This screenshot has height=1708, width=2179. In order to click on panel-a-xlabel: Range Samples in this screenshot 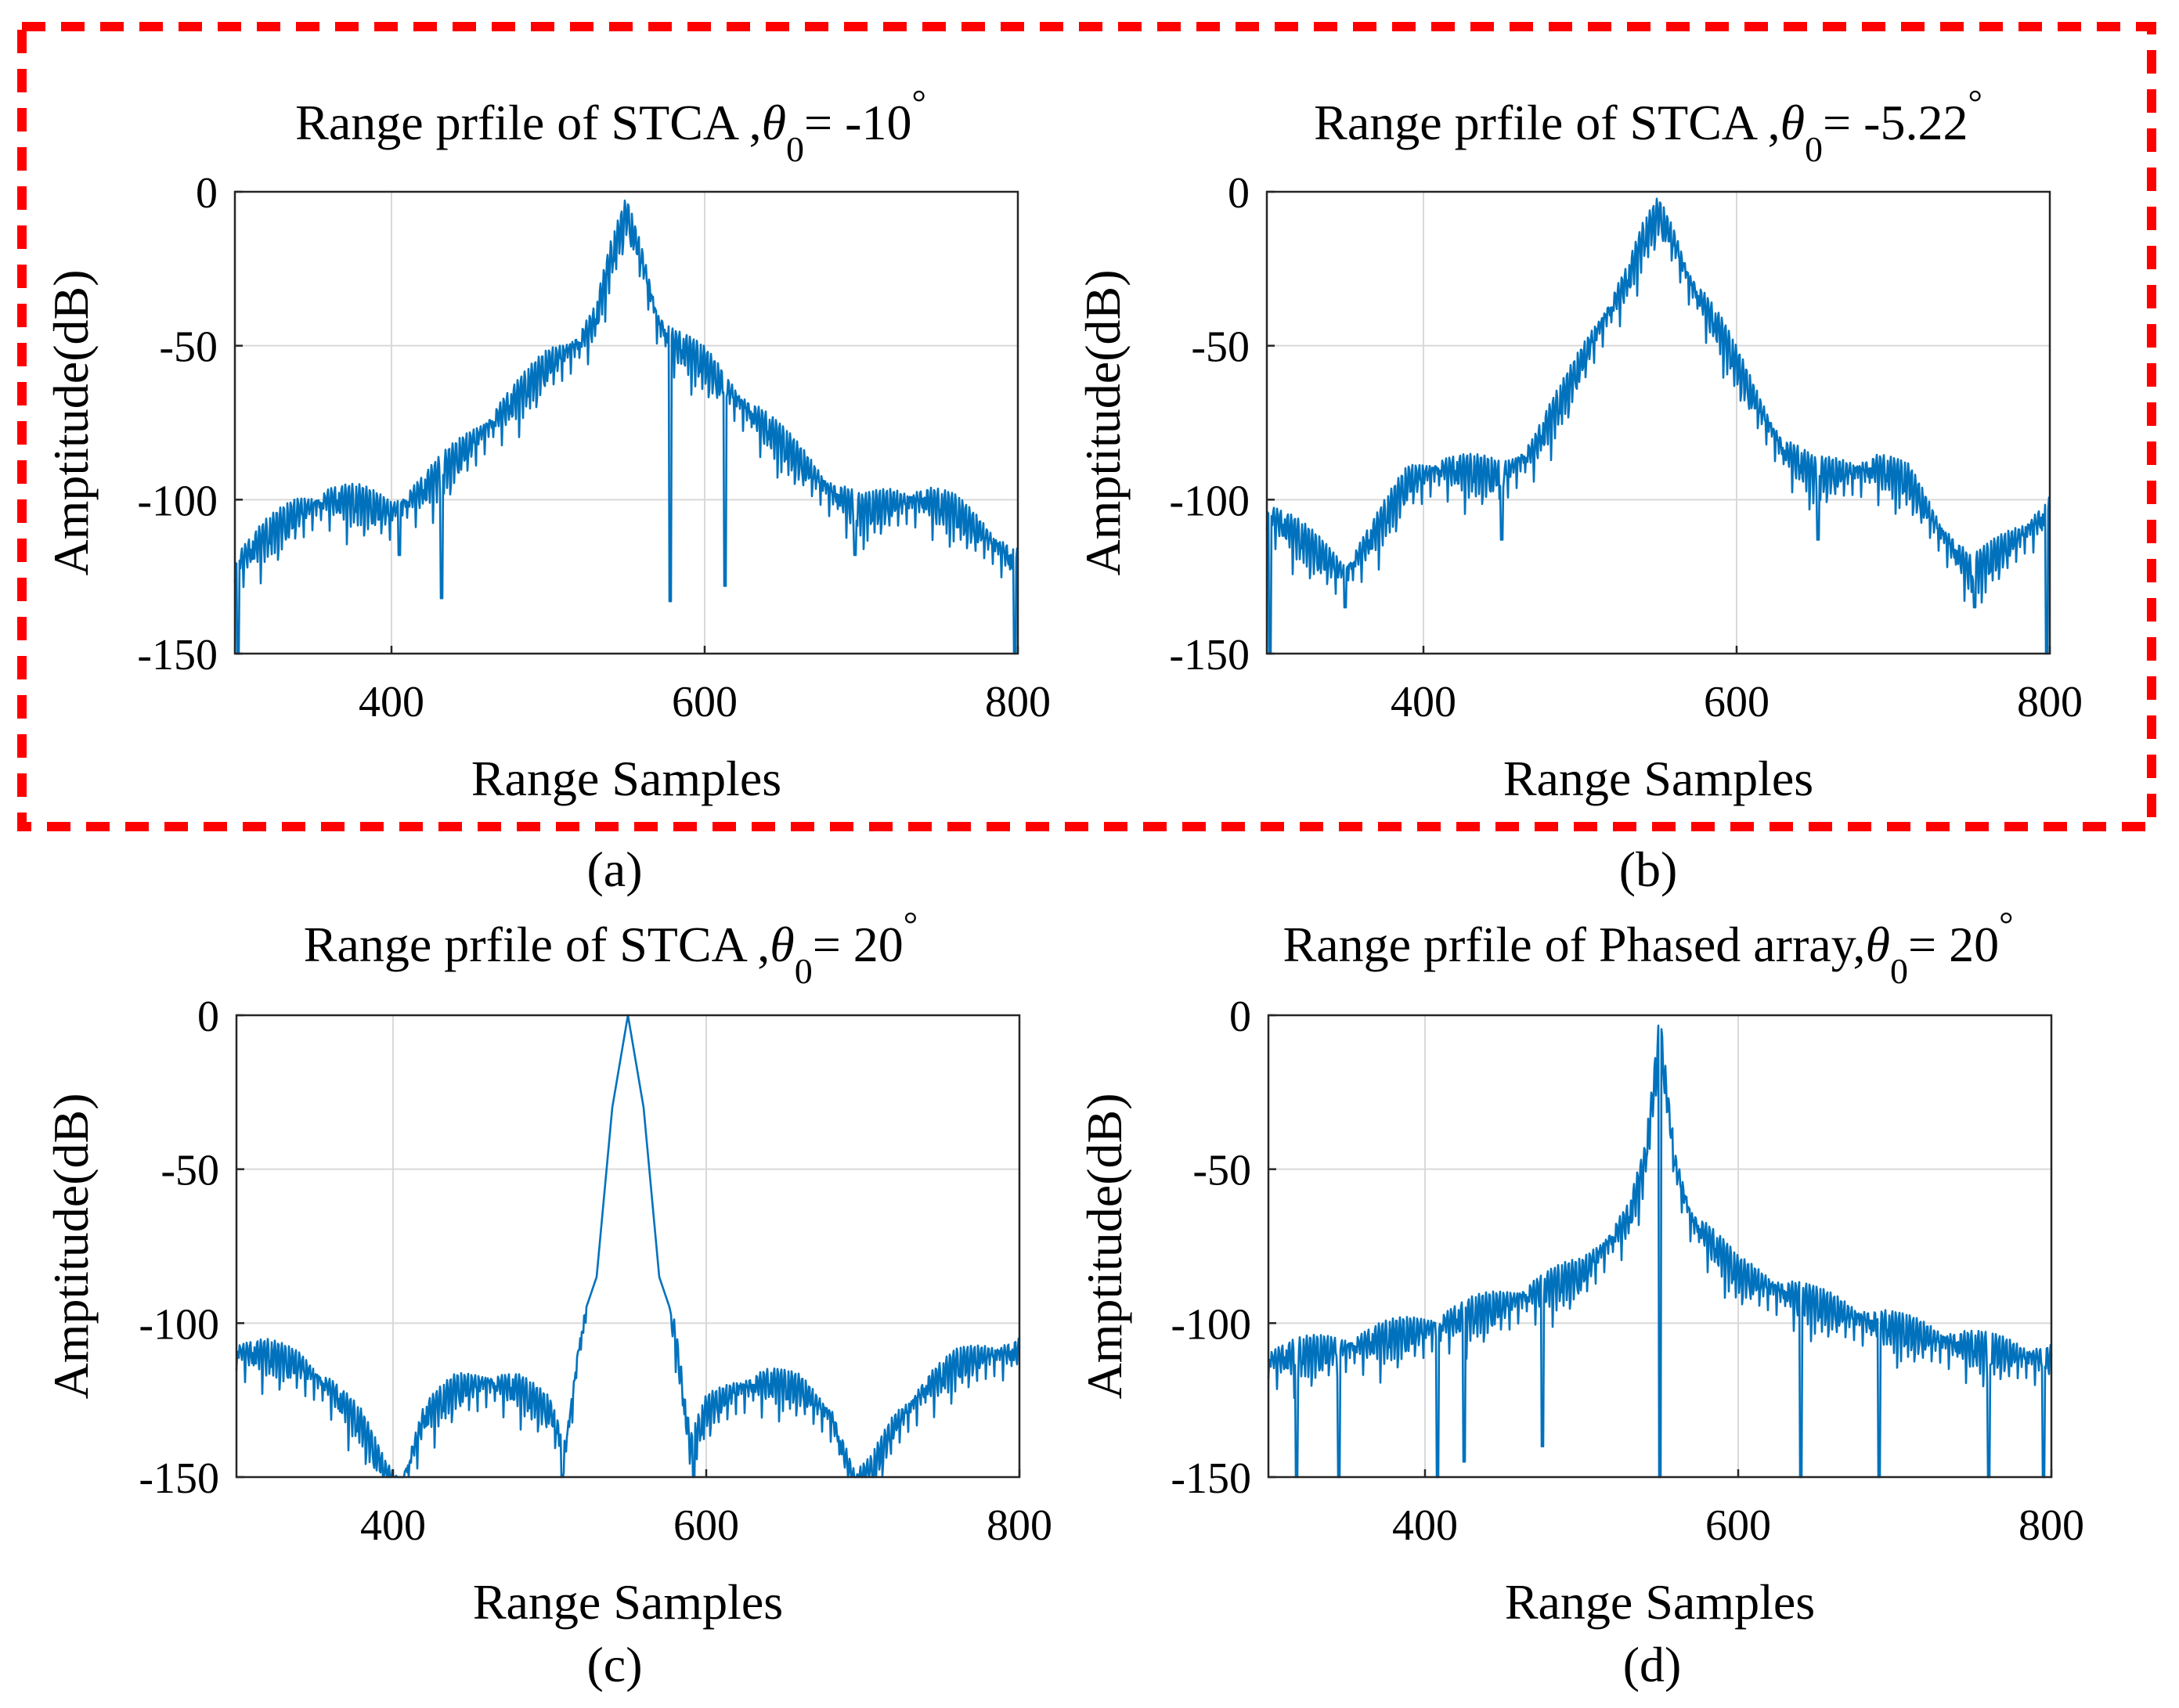, I will do `click(626, 778)`.